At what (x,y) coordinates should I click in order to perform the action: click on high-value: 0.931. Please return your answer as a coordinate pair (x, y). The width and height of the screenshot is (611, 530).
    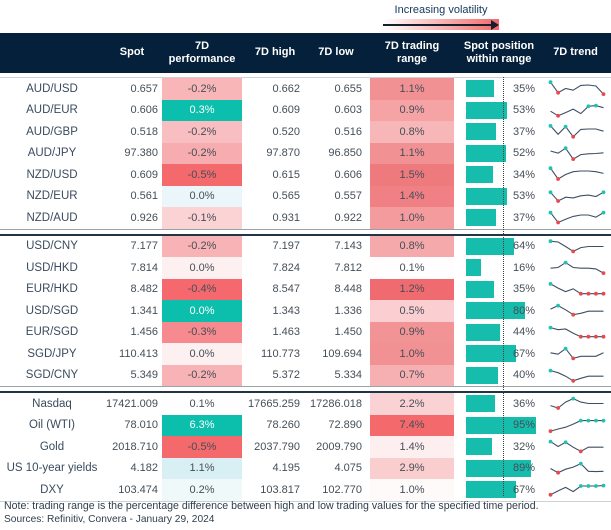
    Looking at the image, I should click on (286, 217).